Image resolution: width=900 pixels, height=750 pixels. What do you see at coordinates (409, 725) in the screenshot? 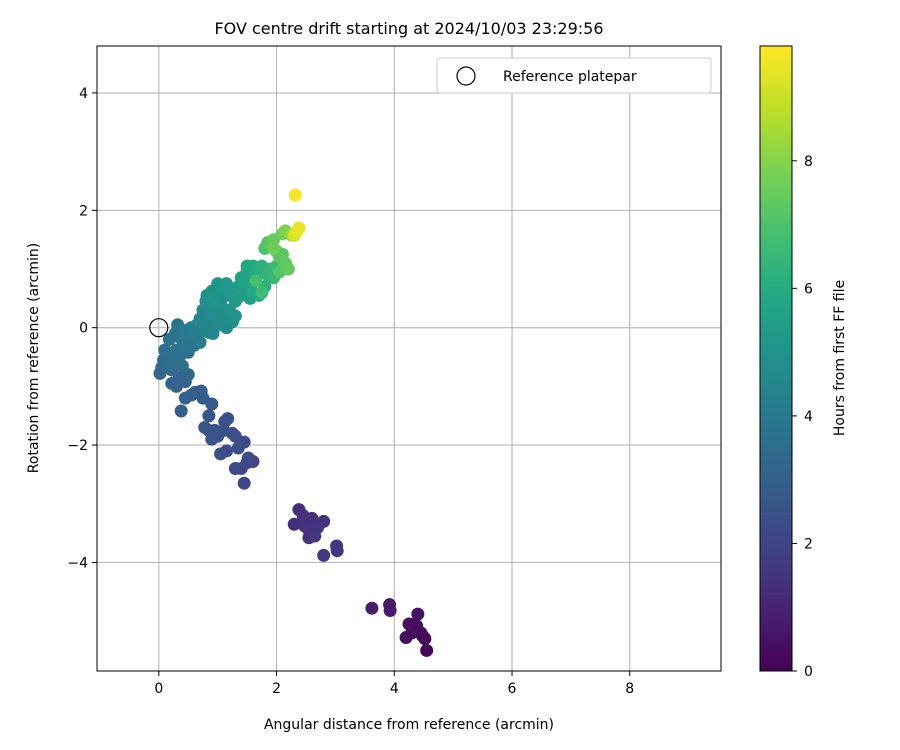
I see `x-axis-label: Angular distance from reference (arcmin)` at bounding box center [409, 725].